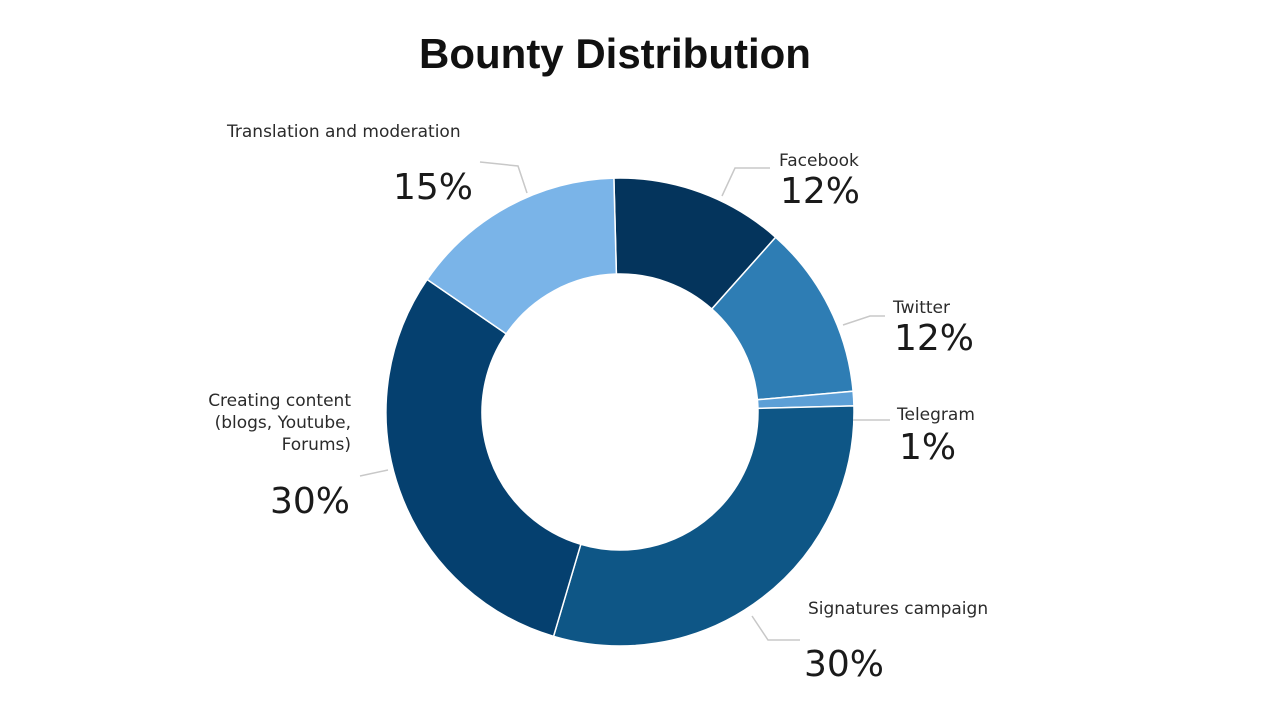  I want to click on slice-category-label: Facebook, so click(819, 161).